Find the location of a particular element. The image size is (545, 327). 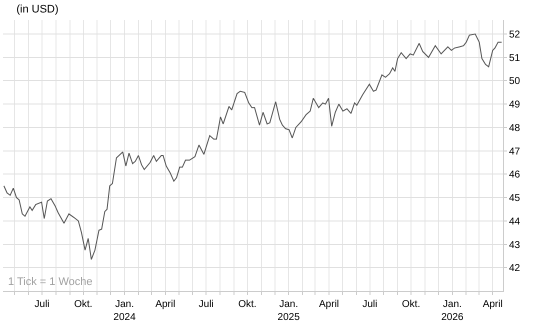

y-tick-label: 48 is located at coordinates (515, 128).